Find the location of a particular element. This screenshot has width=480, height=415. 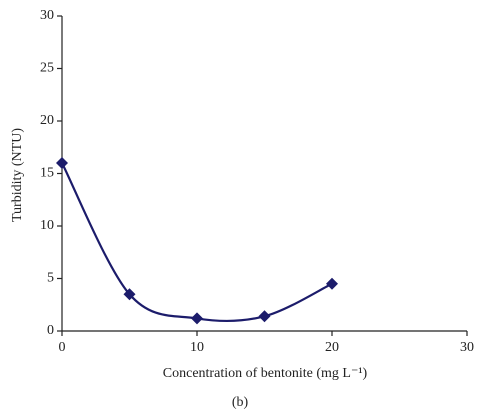

y-tick-label: 0 is located at coordinates (50, 330).